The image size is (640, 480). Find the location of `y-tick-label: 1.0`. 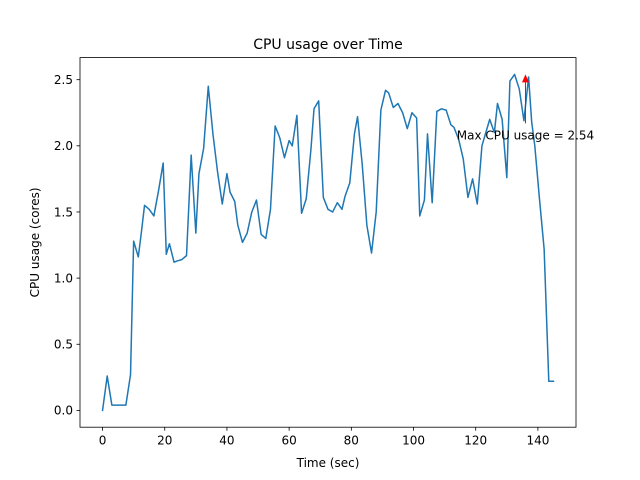

y-tick-label: 1.0 is located at coordinates (63, 278).